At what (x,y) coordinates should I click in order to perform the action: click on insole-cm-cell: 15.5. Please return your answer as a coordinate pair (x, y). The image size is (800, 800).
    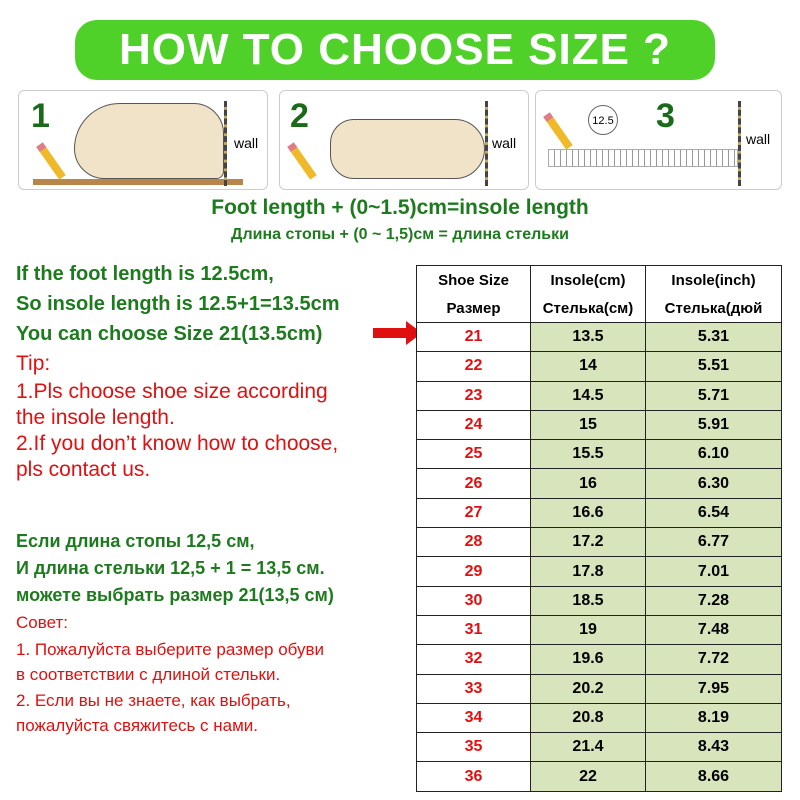
    Looking at the image, I should click on (588, 454).